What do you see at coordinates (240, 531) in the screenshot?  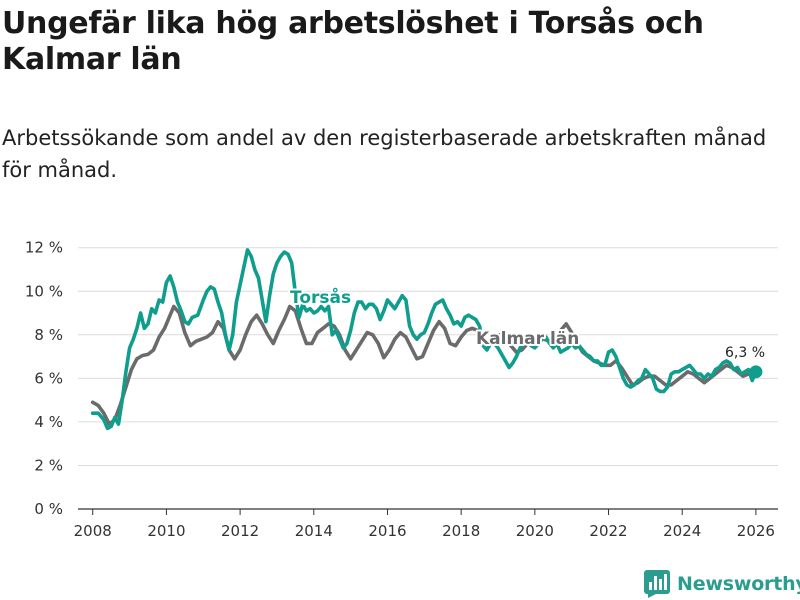 I see `x-tick-label: 2012` at bounding box center [240, 531].